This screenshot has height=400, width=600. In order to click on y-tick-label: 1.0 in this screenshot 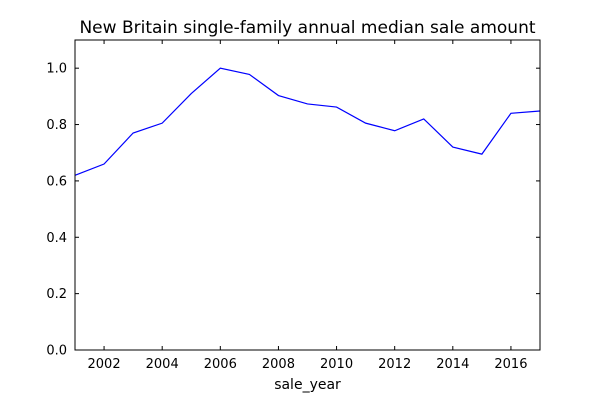, I will do `click(56, 69)`.